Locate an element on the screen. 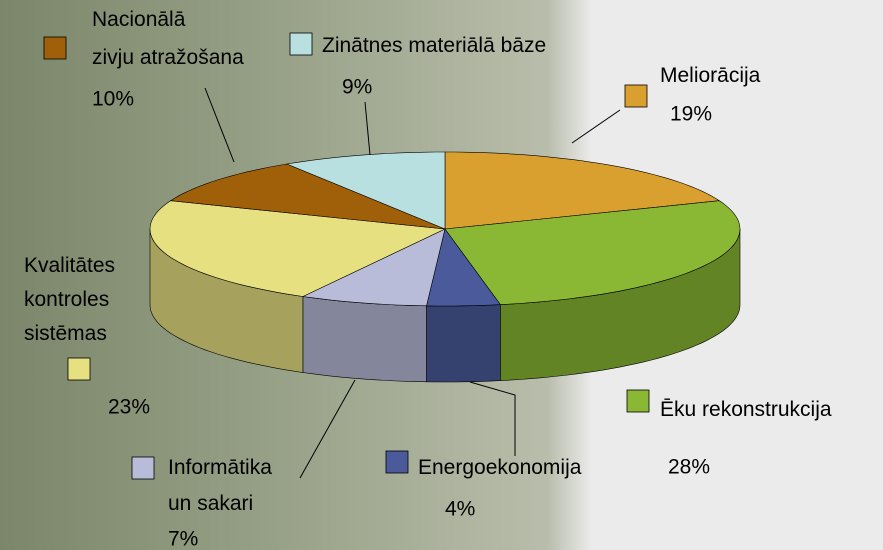 This screenshot has width=883, height=550. value-label: 28% is located at coordinates (689, 467).